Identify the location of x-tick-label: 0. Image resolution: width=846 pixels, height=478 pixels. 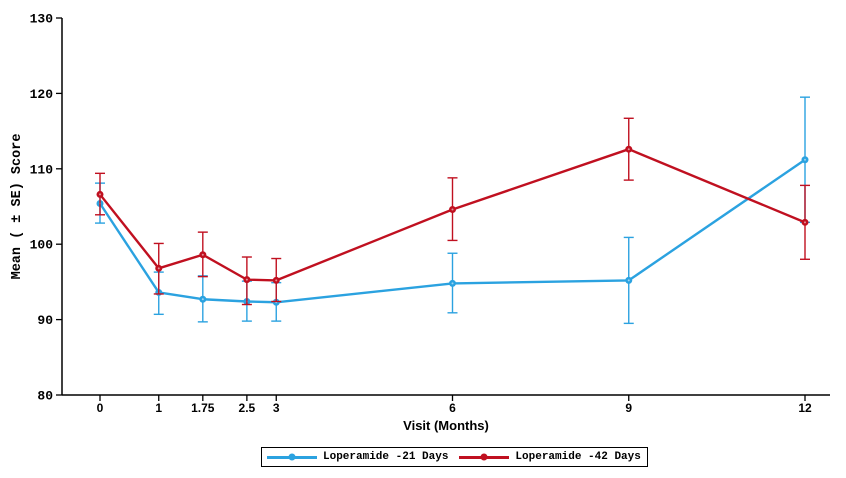
(100, 408).